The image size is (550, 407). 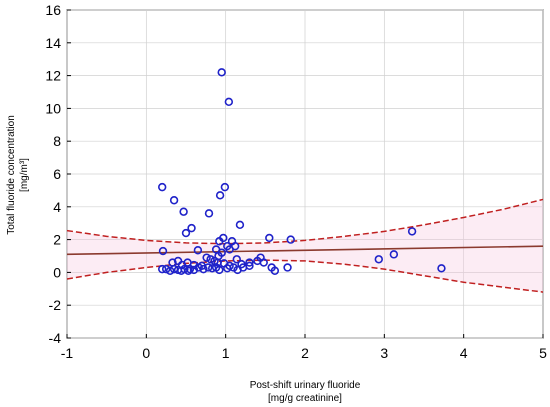 What do you see at coordinates (57, 240) in the screenshot?
I see `y-tick-label: 2` at bounding box center [57, 240].